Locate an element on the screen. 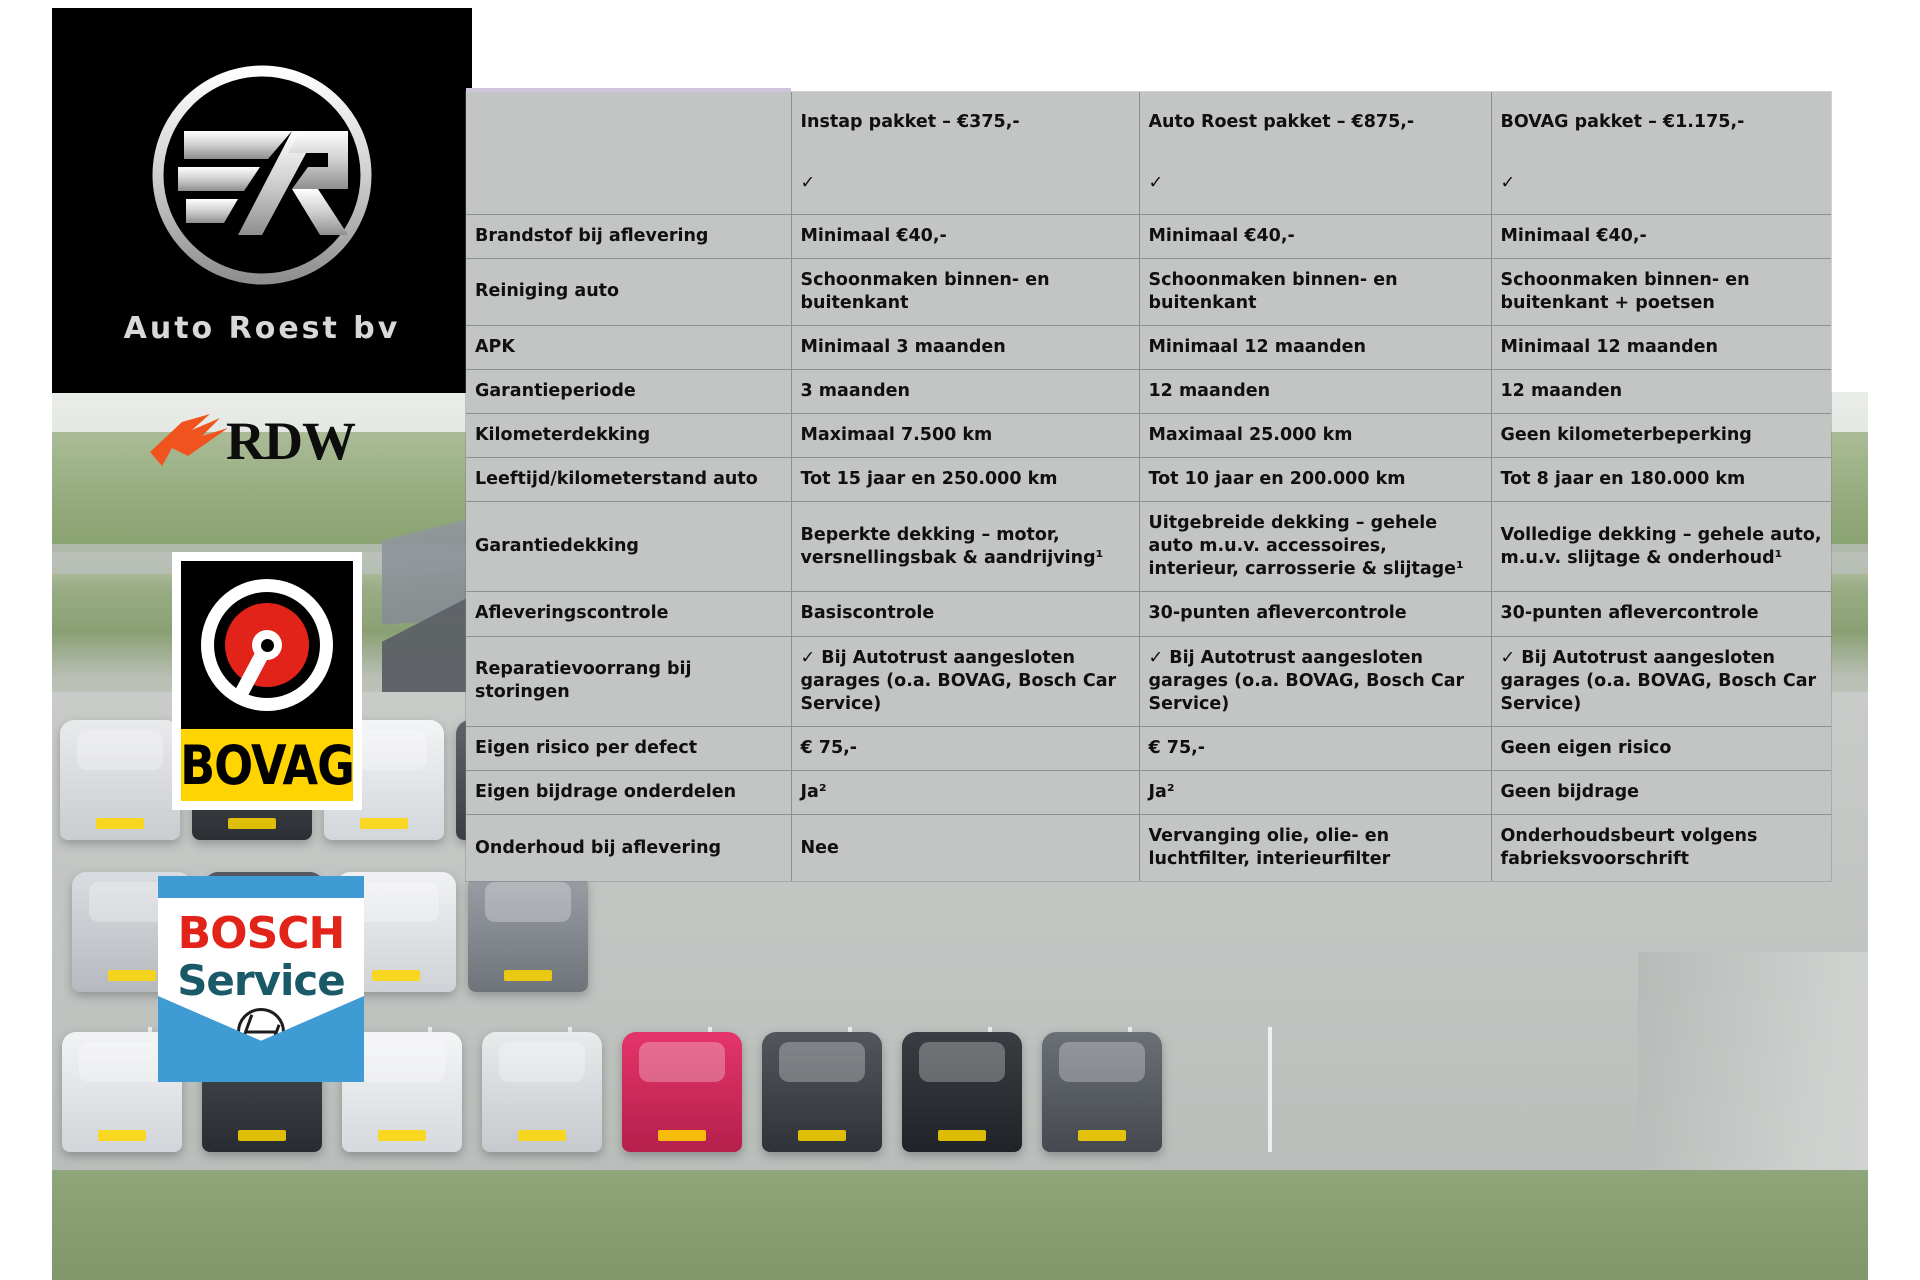 This screenshot has width=1920, height=1280. check-icon-bovag: ✓ is located at coordinates (1661, 184).